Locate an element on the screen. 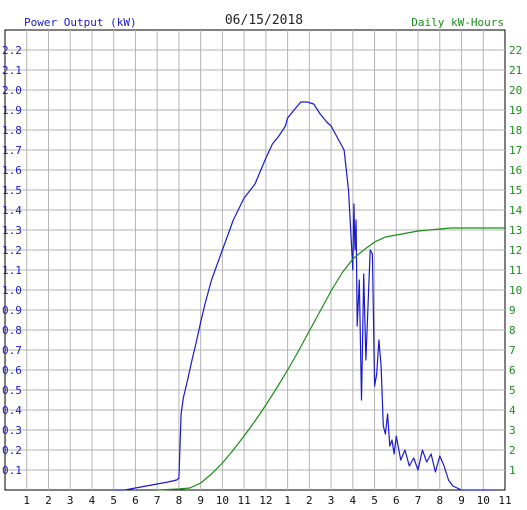  left-tick-label: 1.9 is located at coordinates (12, 110).